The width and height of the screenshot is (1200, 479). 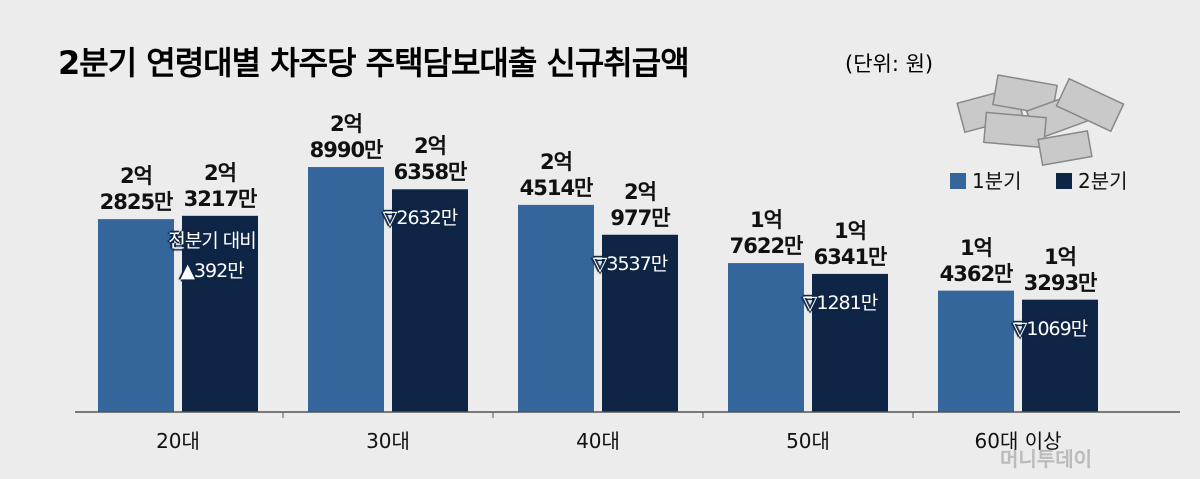 What do you see at coordinates (374, 63) in the screenshot?
I see `chart-title: 2분기 연령대별 차주당 주택담보대출 신규취급액` at bounding box center [374, 63].